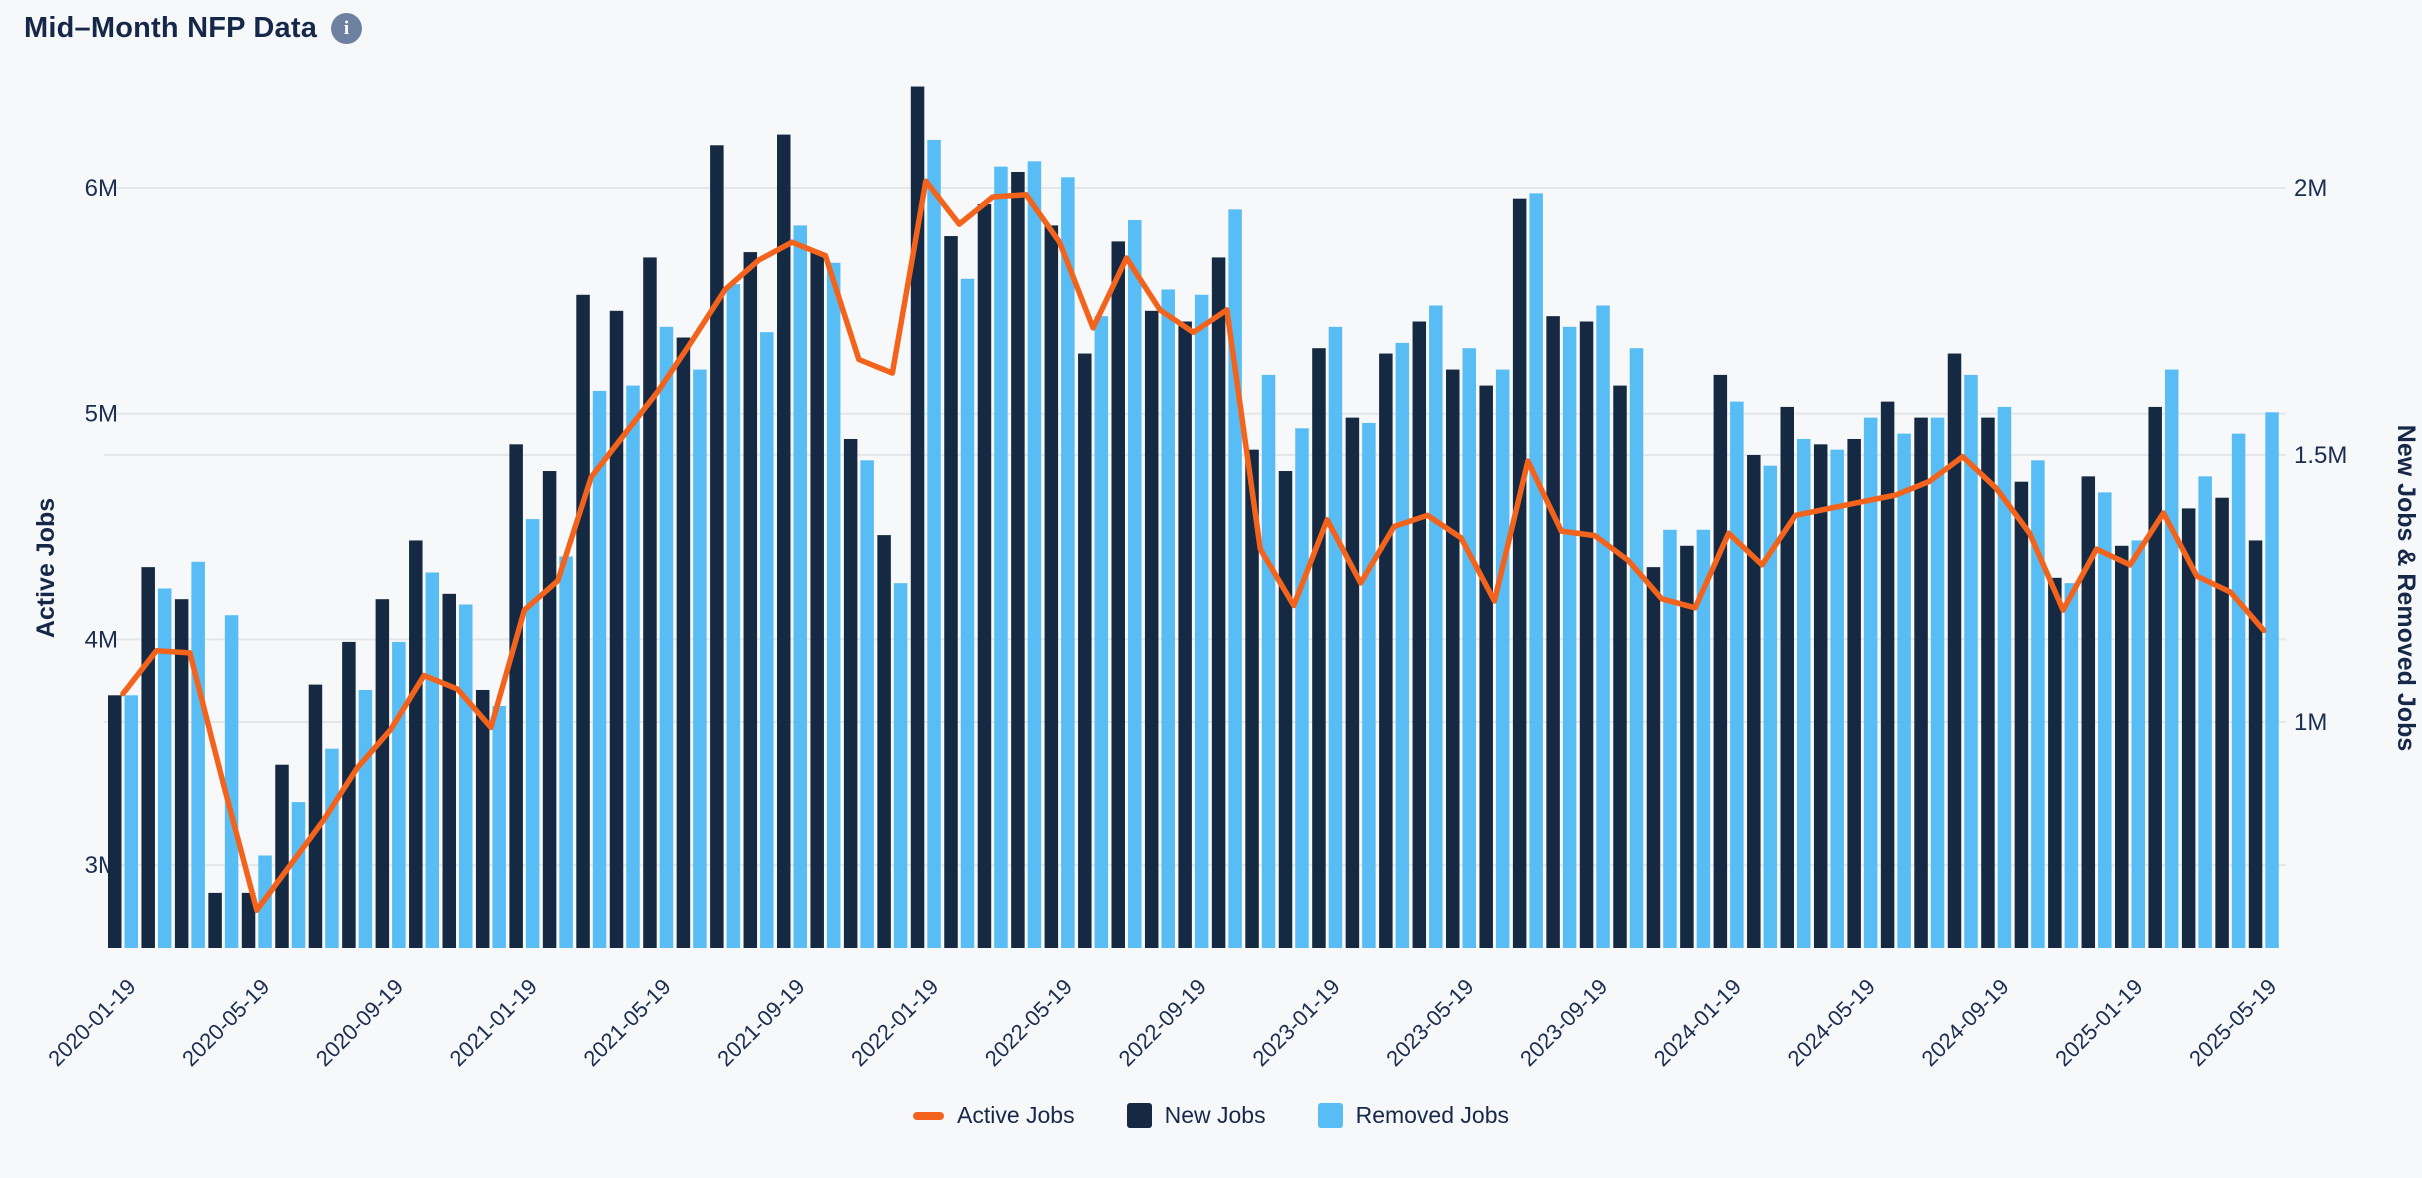 This screenshot has width=2422, height=1178. Describe the element at coordinates (993, 1115) in the screenshot. I see `legend-item-active-jobs: Active Jobs` at that location.